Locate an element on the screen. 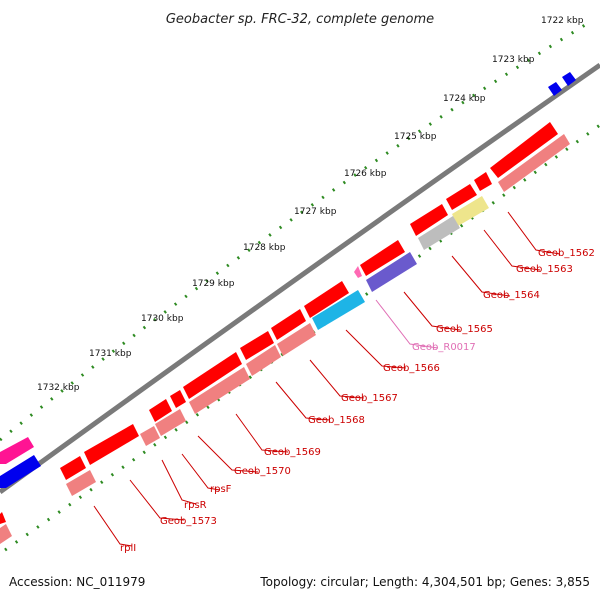  gene-label: Geob_1570 is located at coordinates (262, 471).